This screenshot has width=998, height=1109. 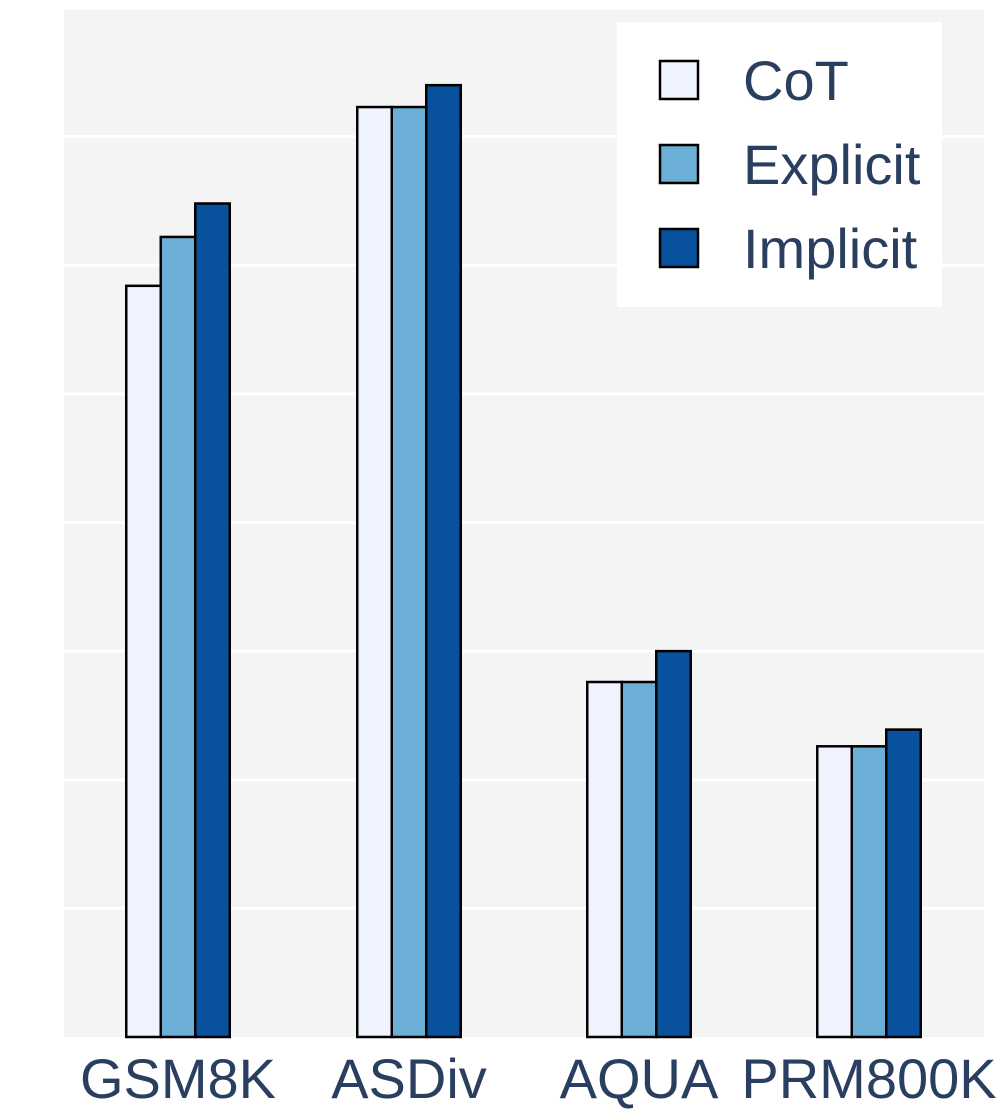 What do you see at coordinates (604, 859) in the screenshot?
I see `bar-cot-aqua` at bounding box center [604, 859].